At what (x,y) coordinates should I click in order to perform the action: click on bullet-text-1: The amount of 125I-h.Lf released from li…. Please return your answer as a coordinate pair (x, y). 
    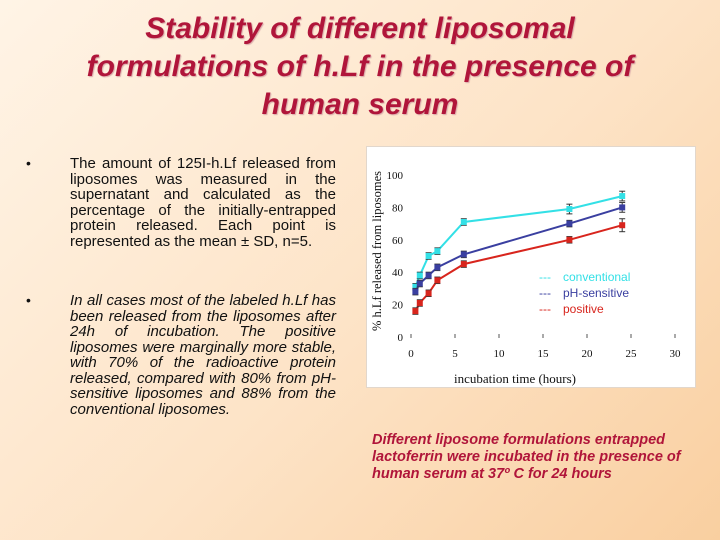
    Looking at the image, I should click on (203, 202).